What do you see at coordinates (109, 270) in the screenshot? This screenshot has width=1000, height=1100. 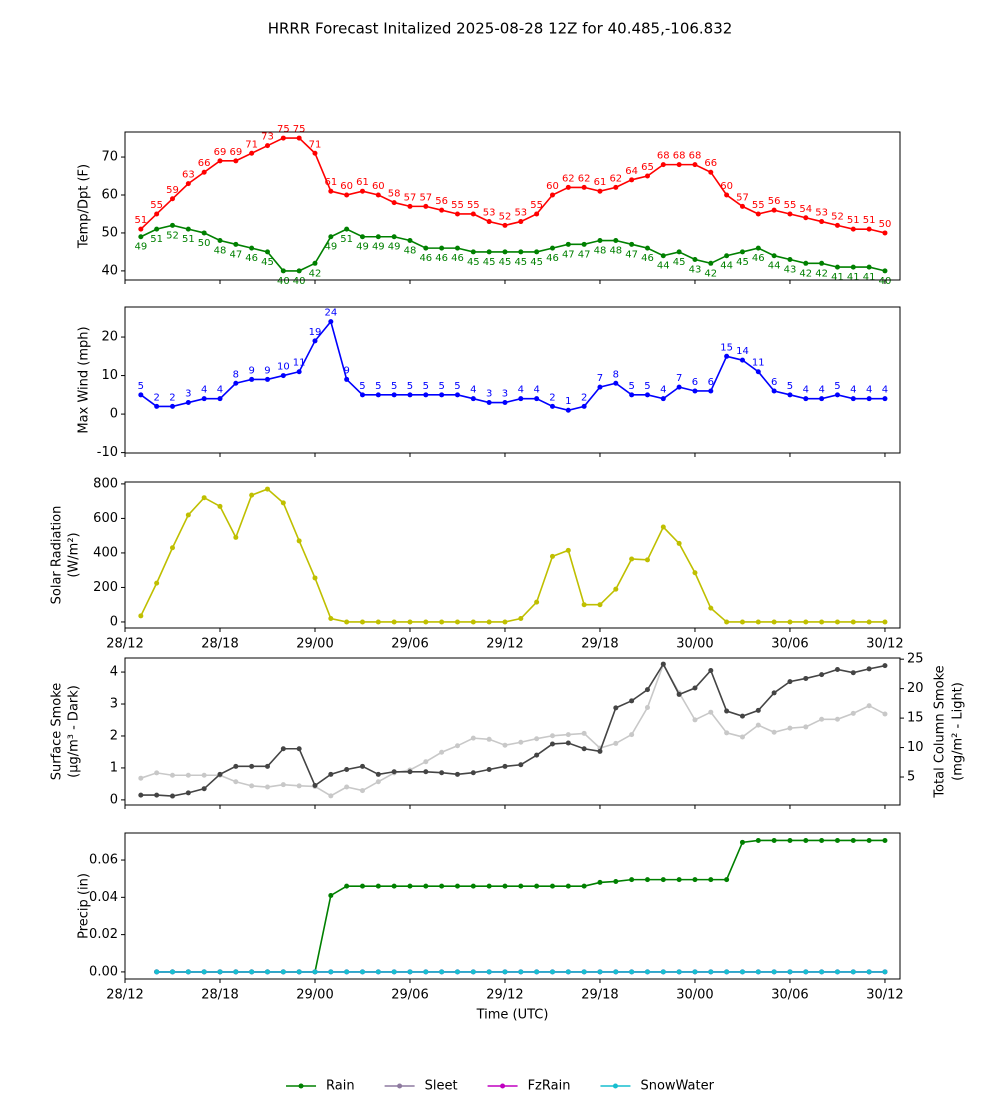 I see `y-tick-label: 40` at bounding box center [109, 270].